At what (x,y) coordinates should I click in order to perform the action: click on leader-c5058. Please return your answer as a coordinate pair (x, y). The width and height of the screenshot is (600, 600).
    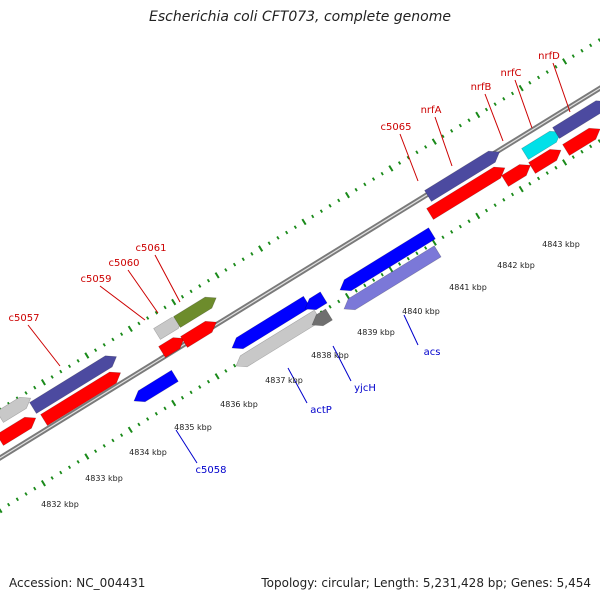
    Looking at the image, I should click on (186, 446).